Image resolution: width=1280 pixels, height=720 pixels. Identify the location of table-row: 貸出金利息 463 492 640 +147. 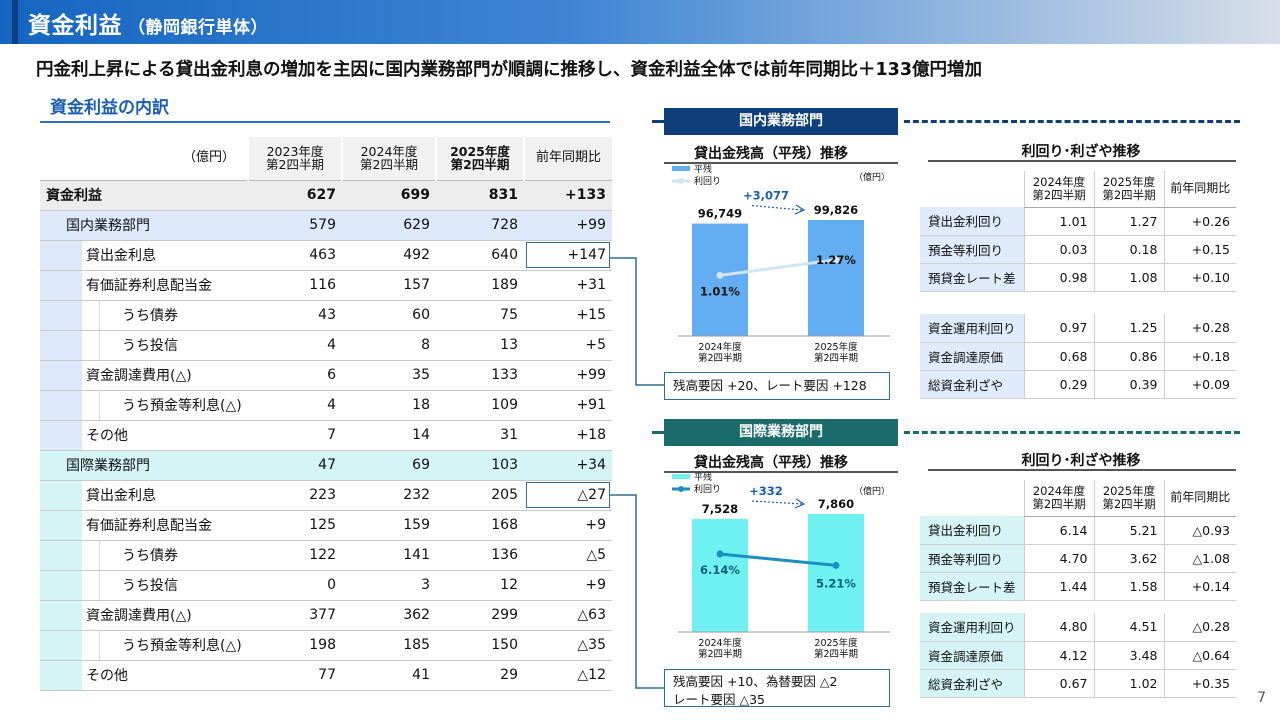
(326, 255).